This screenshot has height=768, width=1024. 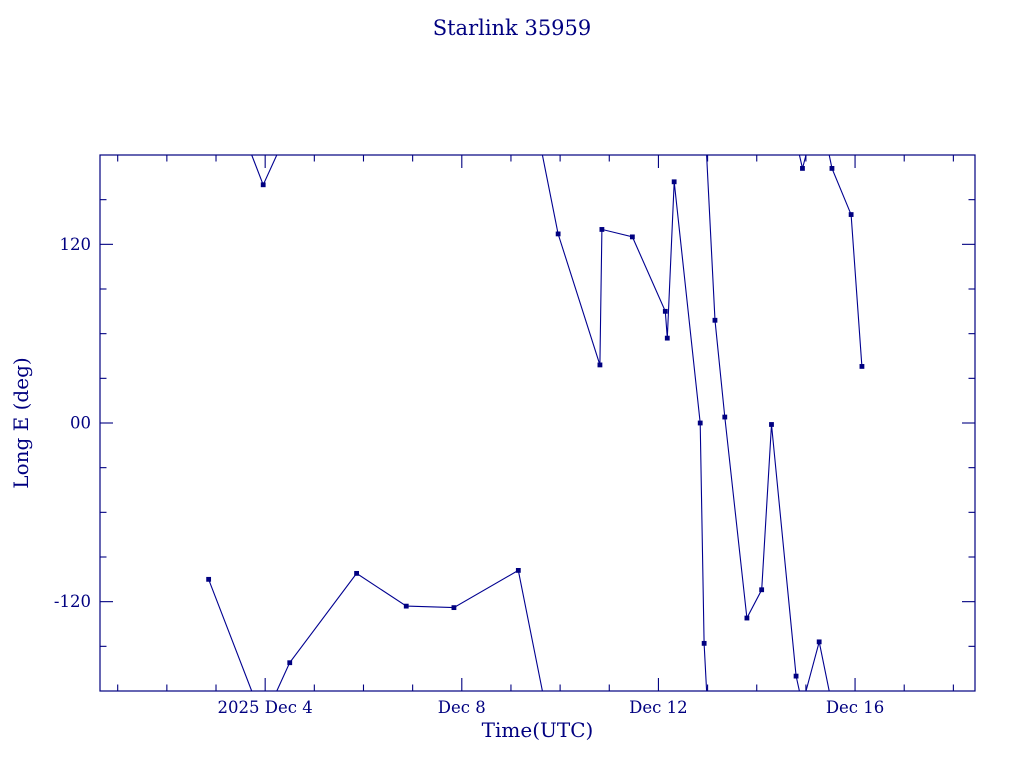 I want to click on x-tick-label: Dec 12, so click(x=658, y=707).